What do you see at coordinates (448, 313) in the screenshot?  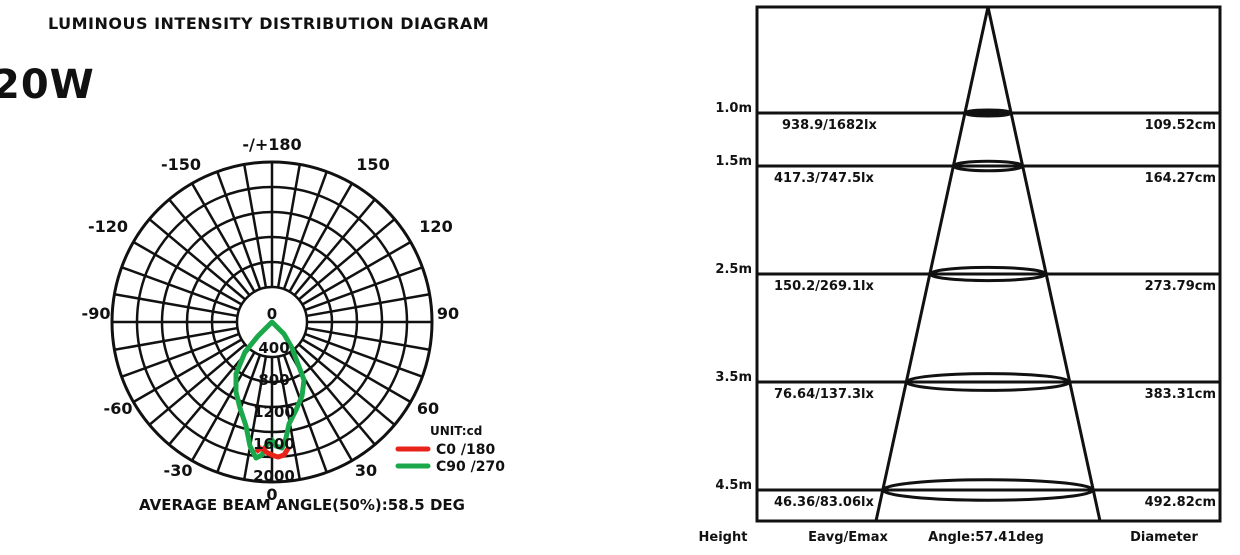 I see `angle-label: 90` at bounding box center [448, 313].